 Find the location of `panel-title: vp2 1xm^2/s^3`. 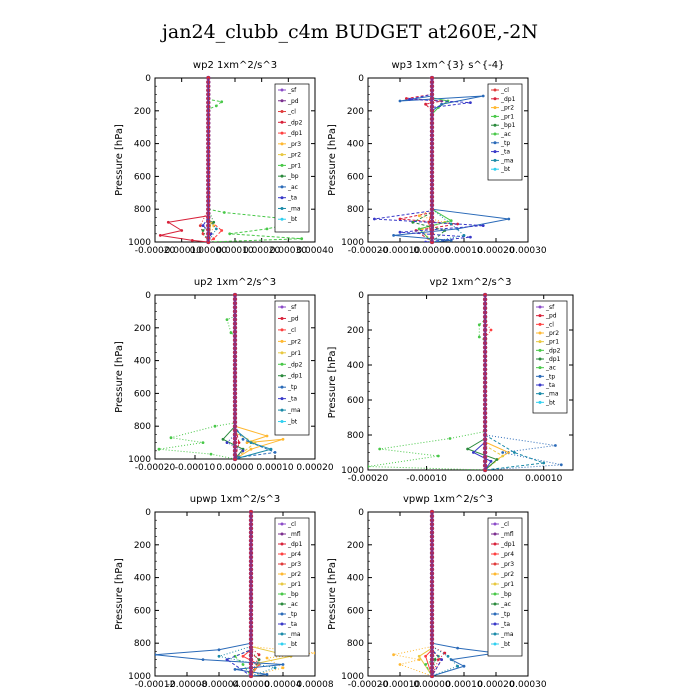

panel-title: vp2 1xm^2/s^3 is located at coordinates (471, 282).